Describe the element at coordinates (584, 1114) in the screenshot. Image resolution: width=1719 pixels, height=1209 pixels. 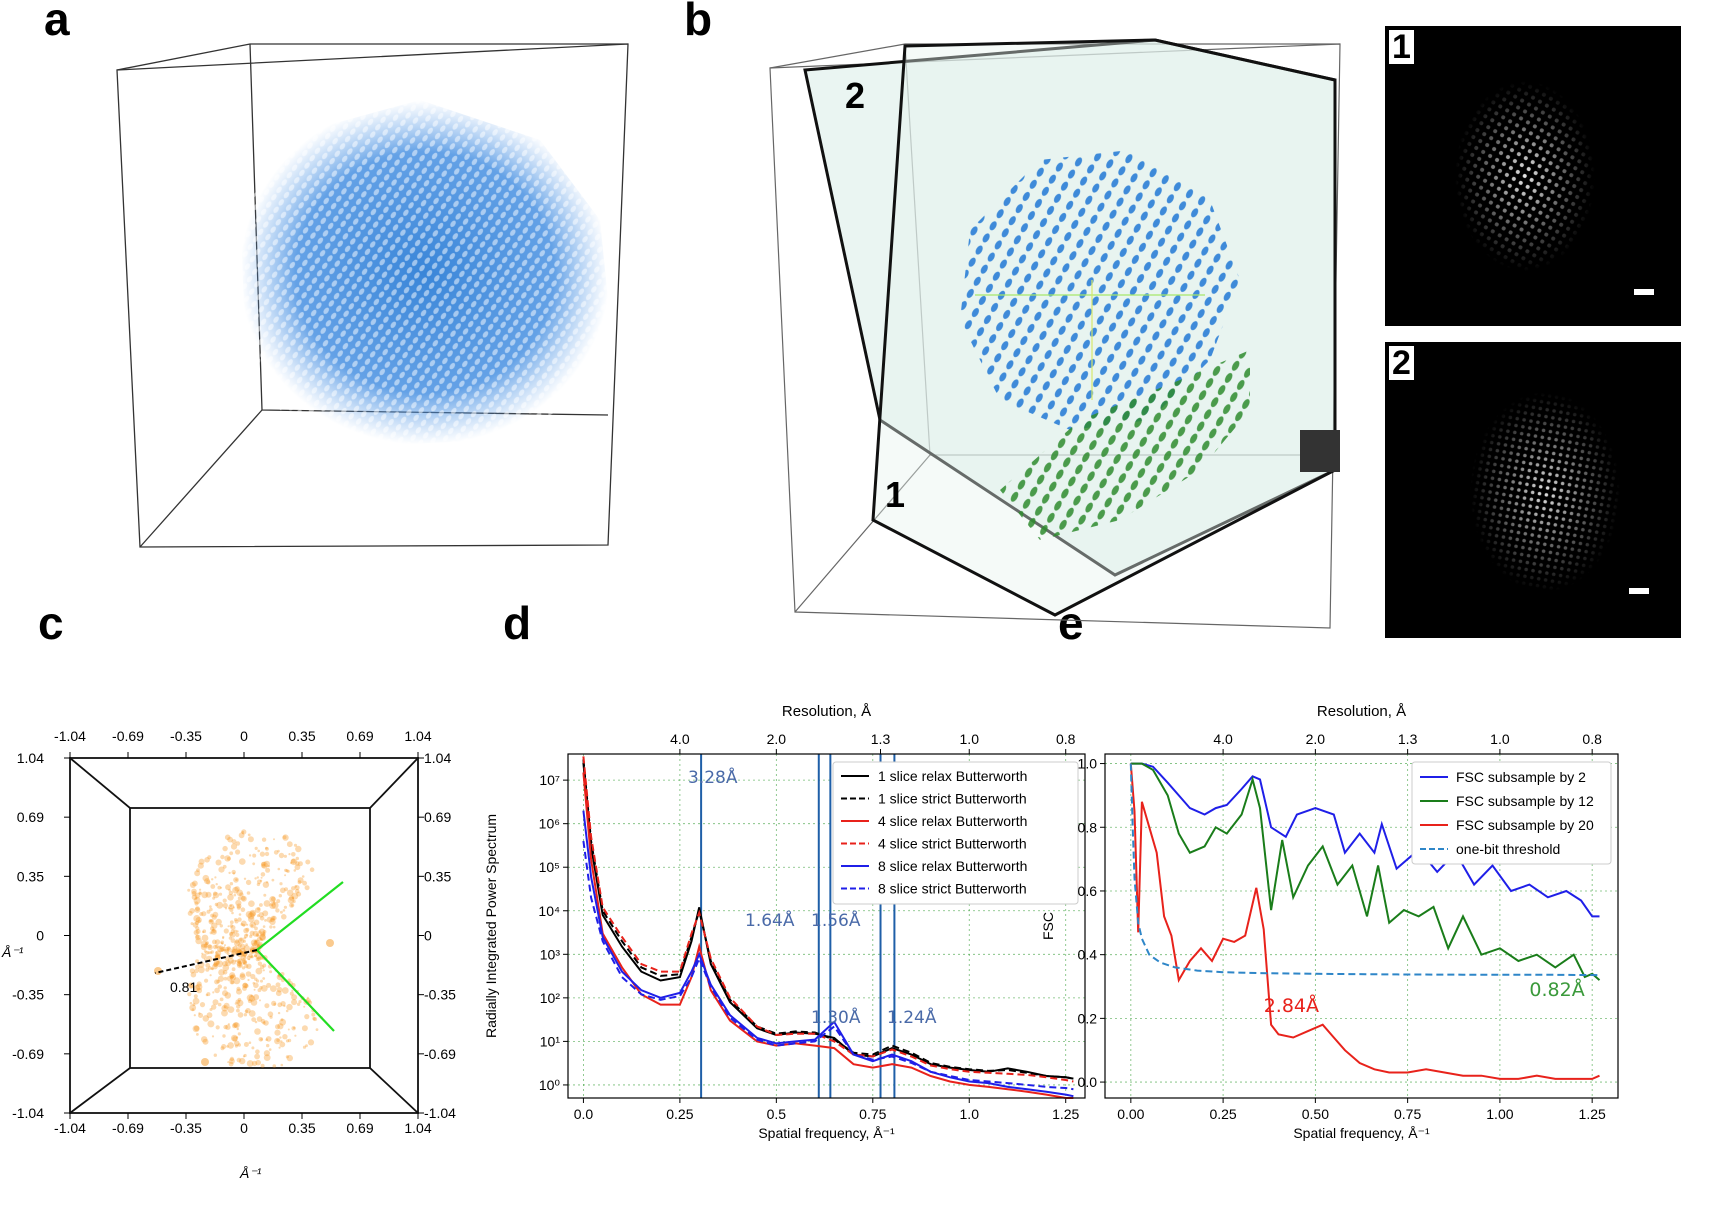
I see `x-tick-label: 0.0` at that location.